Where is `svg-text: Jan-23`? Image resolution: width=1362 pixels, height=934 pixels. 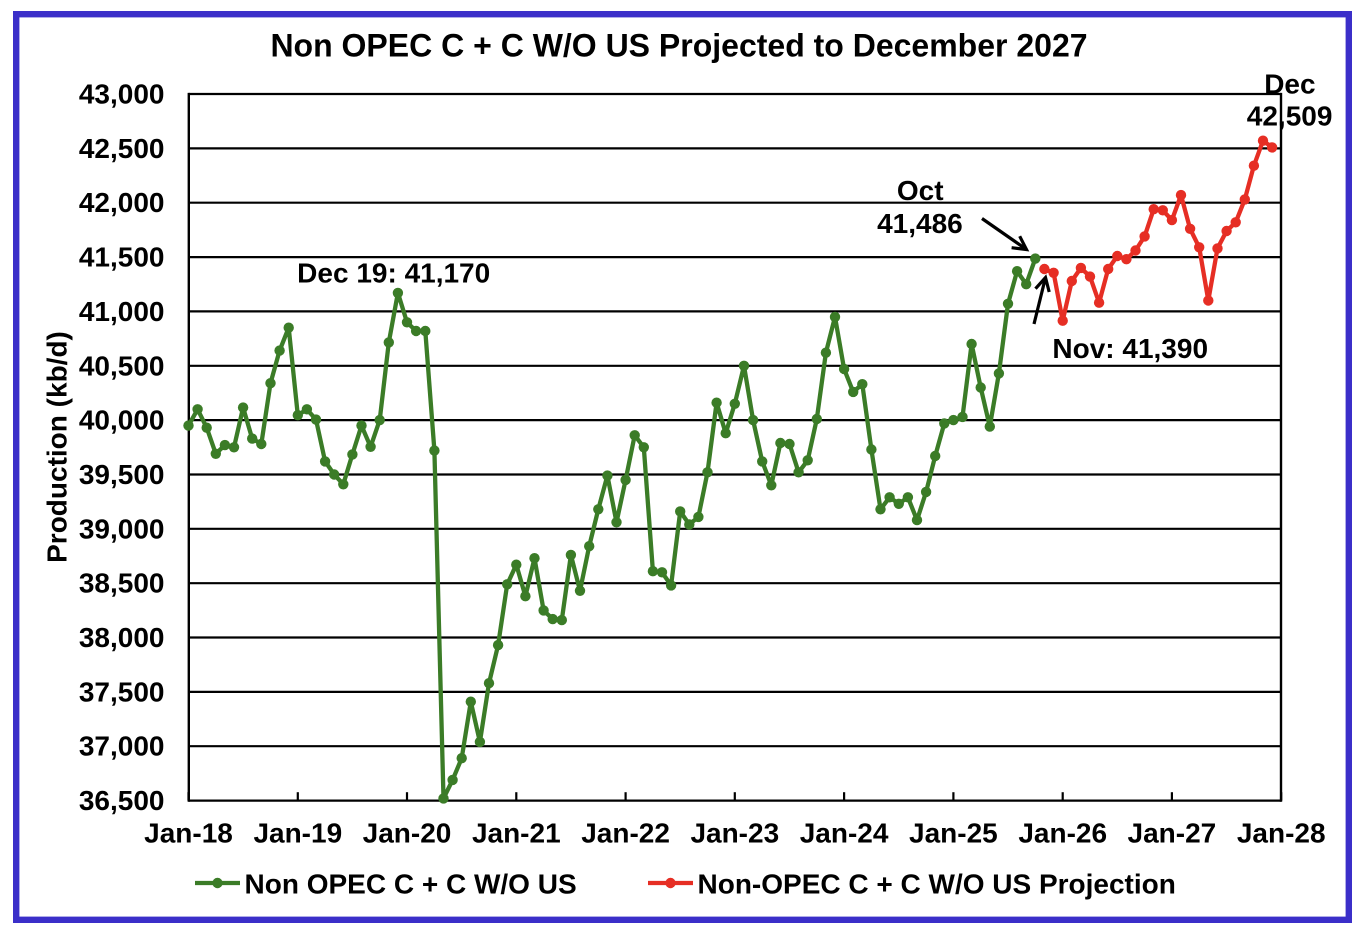 svg-text: Jan-23 is located at coordinates (734, 833).